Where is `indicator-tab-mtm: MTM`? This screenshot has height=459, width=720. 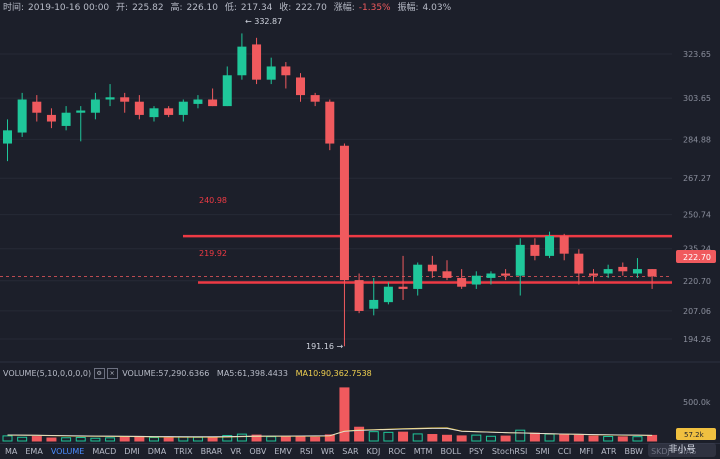
indicator-tab-mtm: MTM is located at coordinates (423, 451).